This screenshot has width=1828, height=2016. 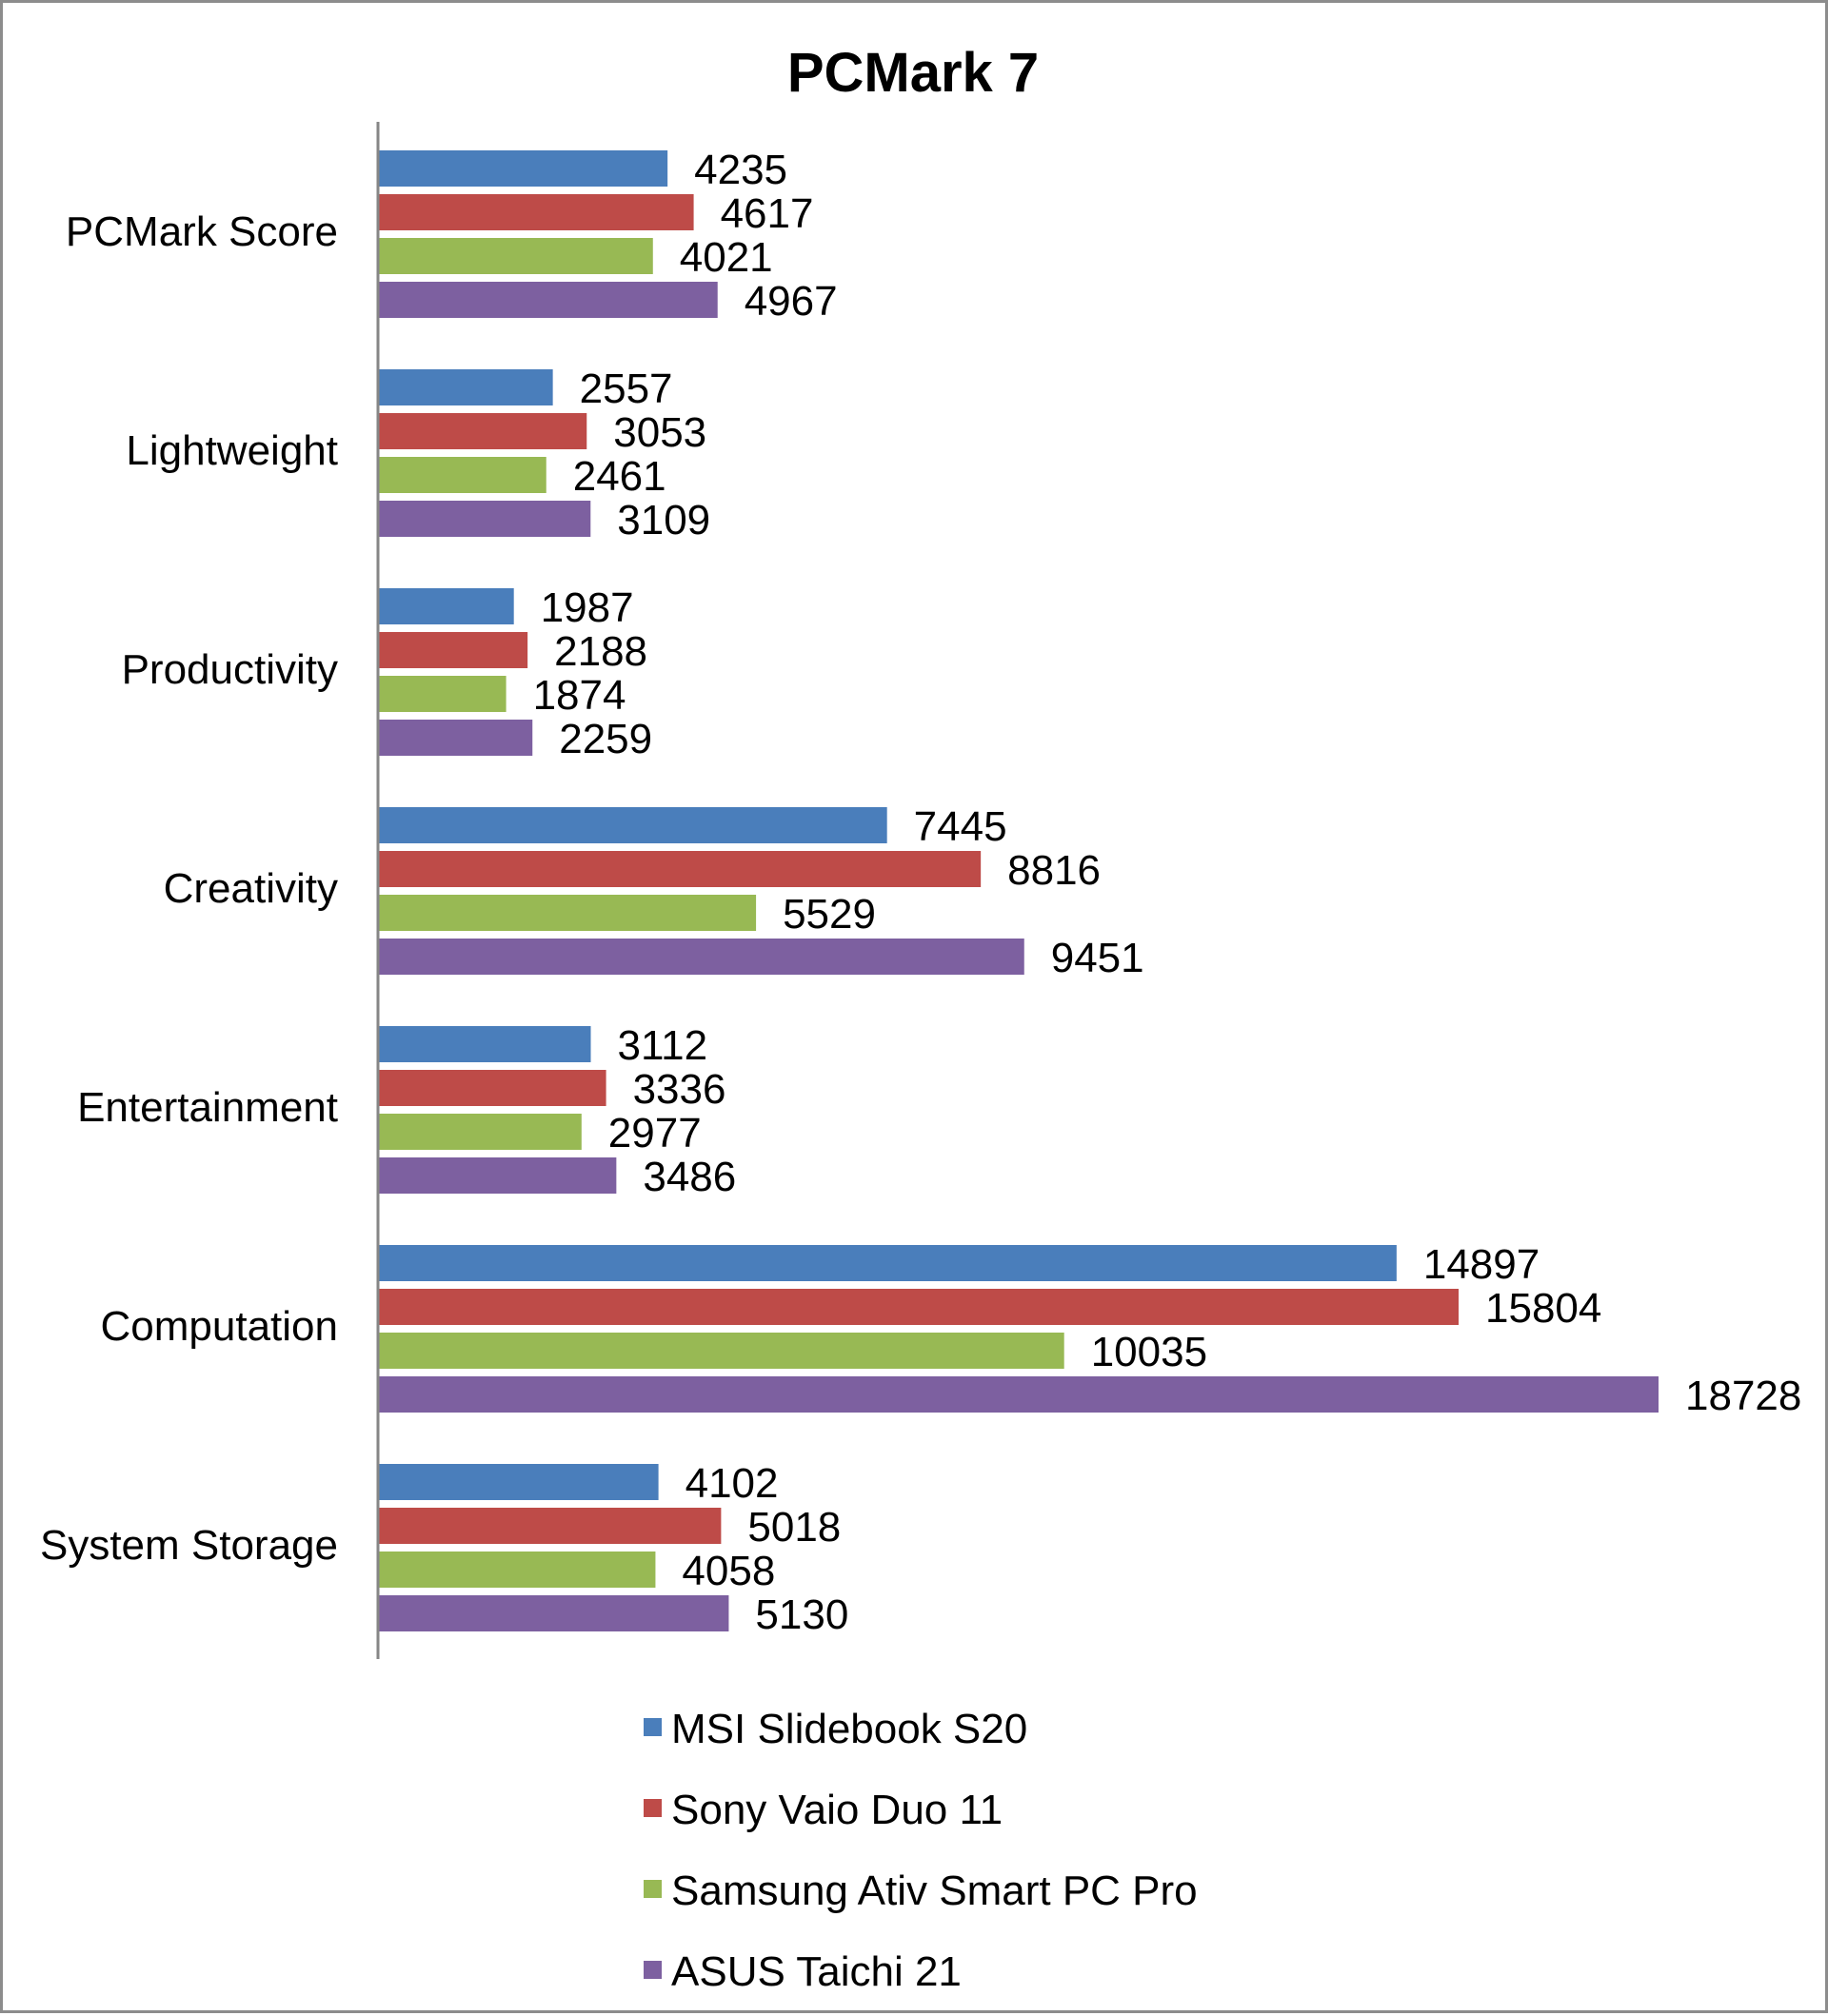 I want to click on data-label-productivity-samsung-ativ-smart-pc-pro: 1874, so click(x=579, y=695).